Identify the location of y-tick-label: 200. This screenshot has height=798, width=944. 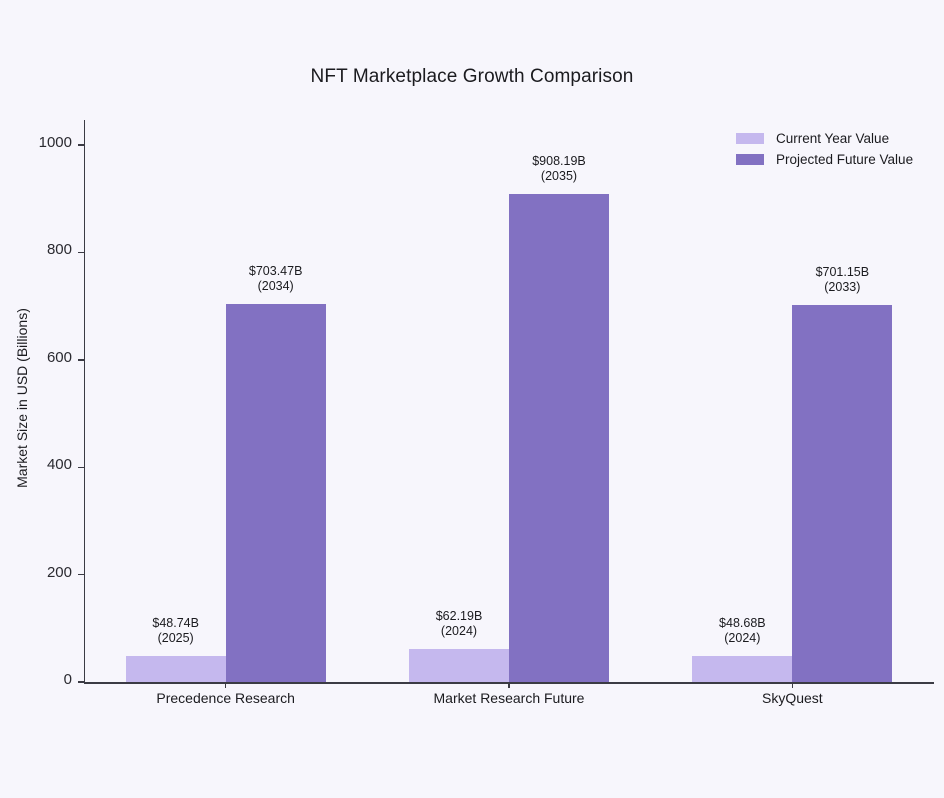
(59, 572).